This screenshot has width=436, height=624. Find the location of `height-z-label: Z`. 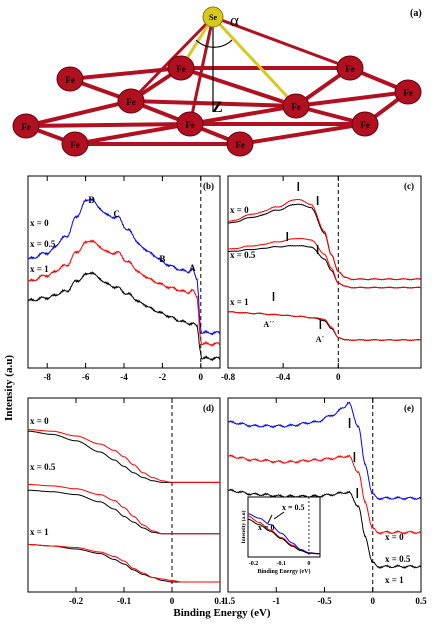

height-z-label: Z is located at coordinates (217, 107).